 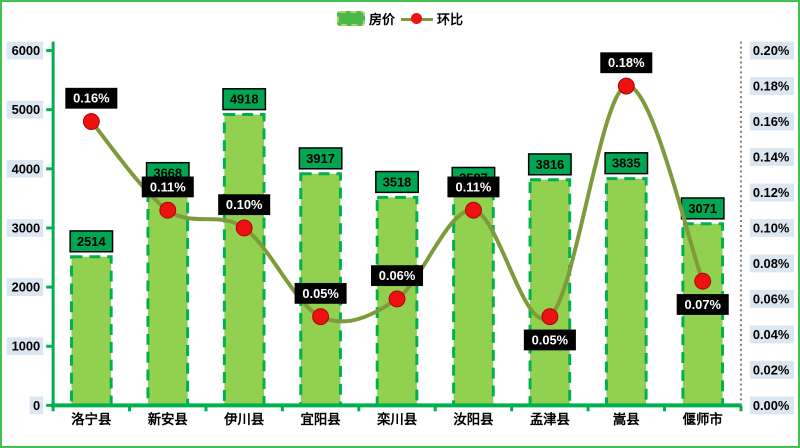 What do you see at coordinates (550, 292) in the screenshot?
I see `bar-孟津县` at bounding box center [550, 292].